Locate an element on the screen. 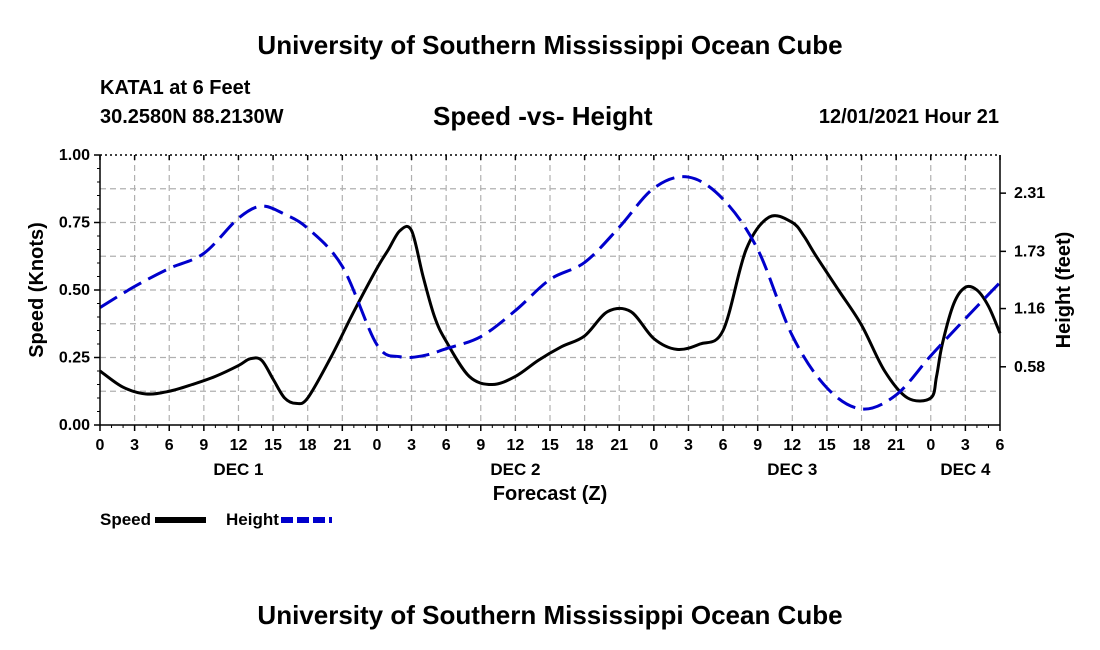  chart-title: Speed -vs- Height is located at coordinates (543, 116).